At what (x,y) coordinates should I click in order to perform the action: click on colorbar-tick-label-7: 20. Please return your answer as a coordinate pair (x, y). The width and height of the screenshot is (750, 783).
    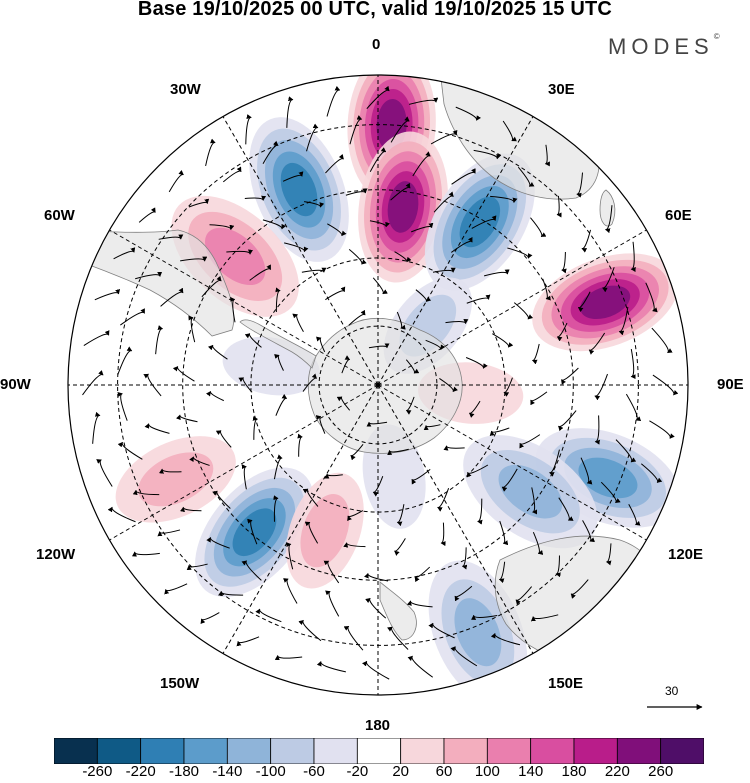
    Looking at the image, I should click on (400, 771).